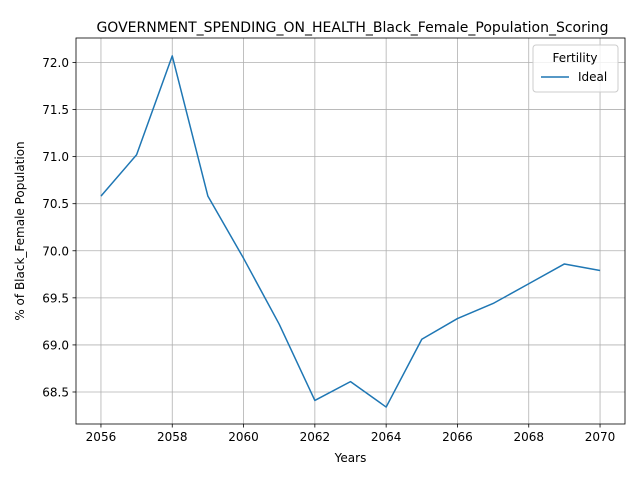 The height and width of the screenshot is (480, 640). What do you see at coordinates (351, 434) in the screenshot?
I see `x-axis-ticks: 2056 2058 2060 2062 2064 2066 2068 2070` at bounding box center [351, 434].